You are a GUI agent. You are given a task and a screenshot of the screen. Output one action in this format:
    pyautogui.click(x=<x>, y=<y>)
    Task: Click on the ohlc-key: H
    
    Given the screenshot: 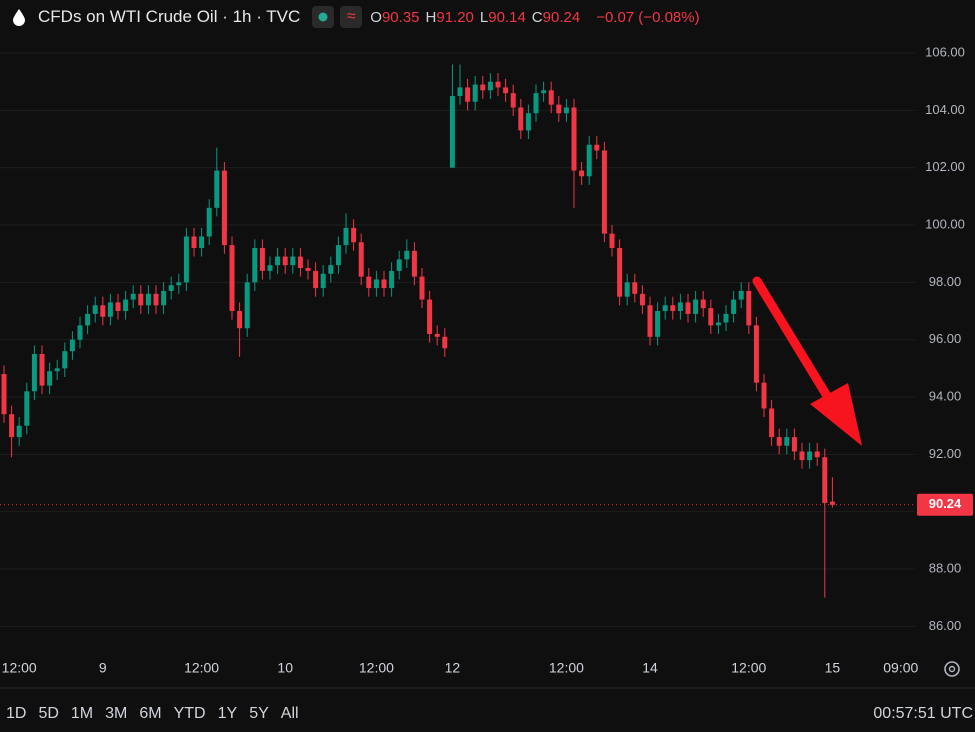 What is the action you would take?
    pyautogui.click(x=431, y=17)
    